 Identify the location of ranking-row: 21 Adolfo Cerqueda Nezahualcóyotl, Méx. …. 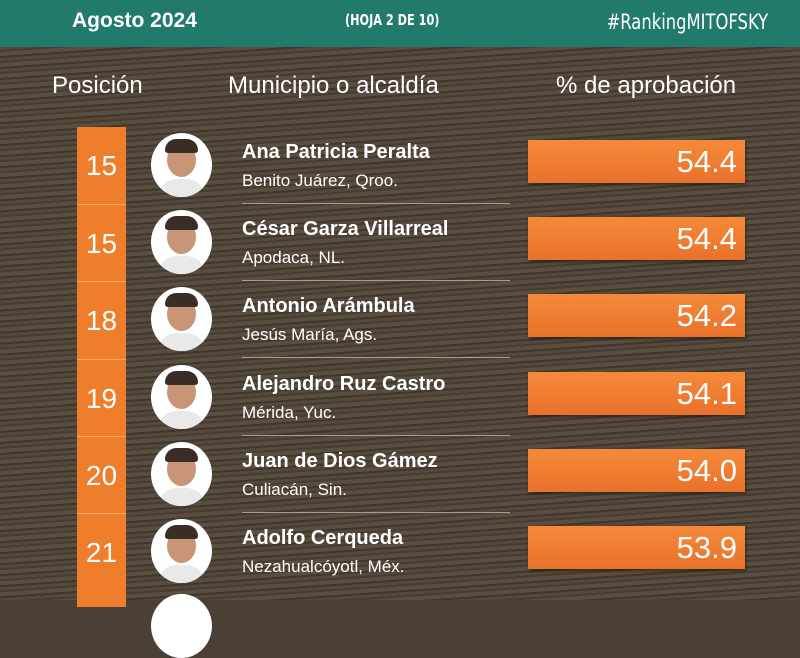
(400, 551).